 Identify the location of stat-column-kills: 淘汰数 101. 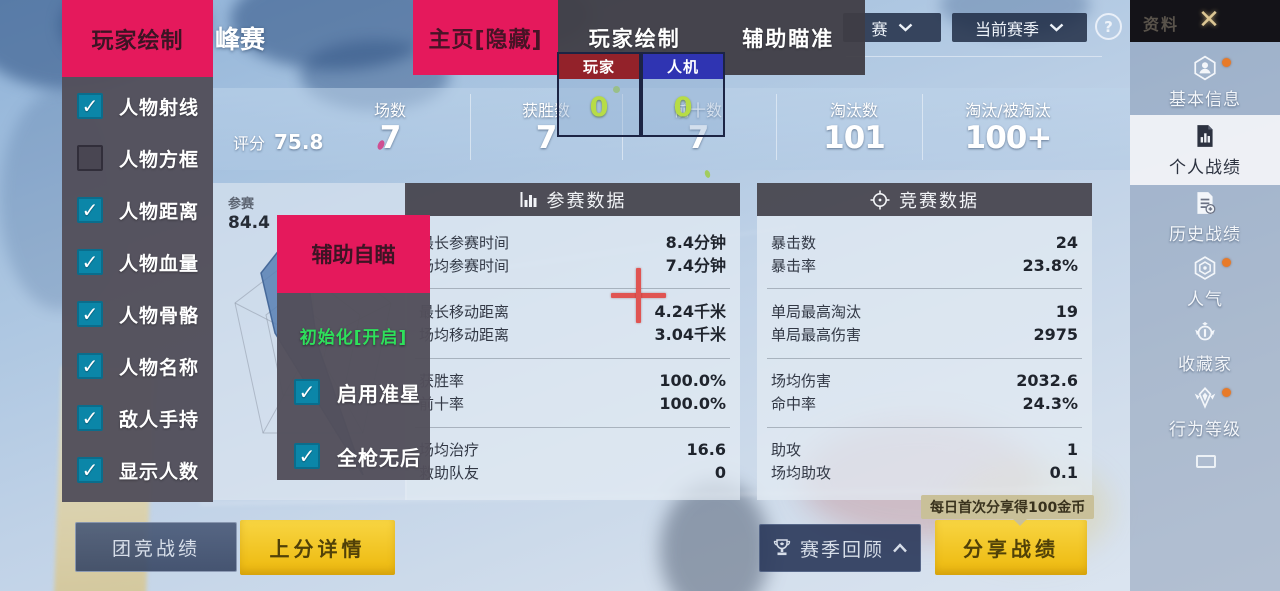
(854, 128).